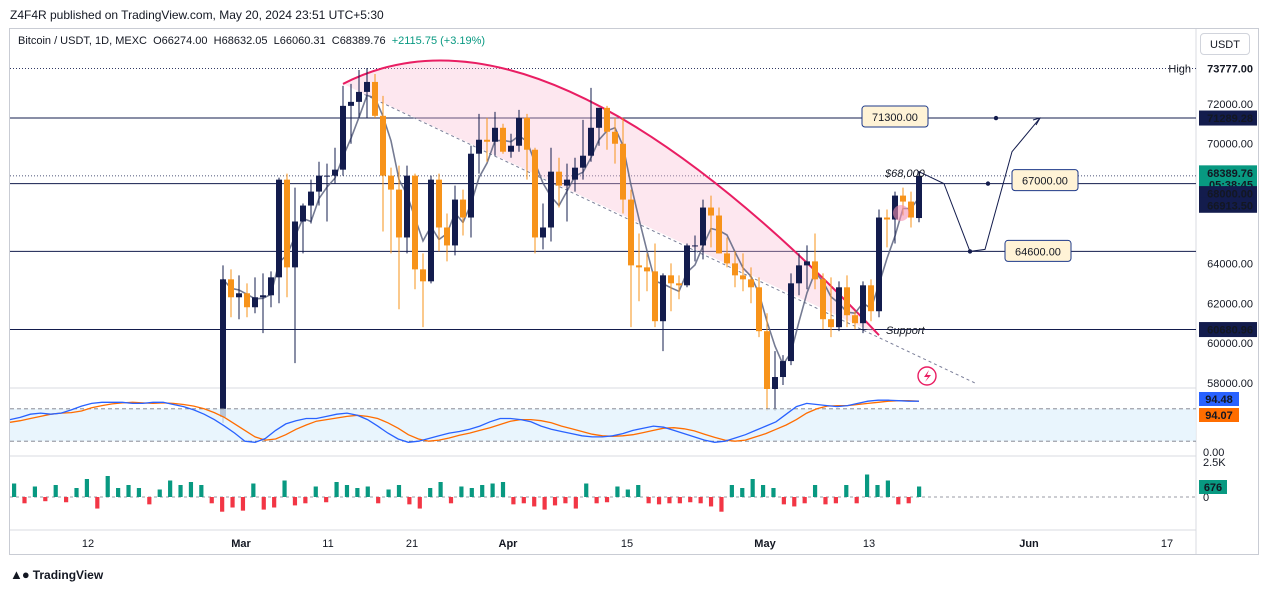 This screenshot has width=1273, height=592. Describe the element at coordinates (438, 41) in the screenshot. I see `change-value: +2115.75 (+3.19%)` at that location.